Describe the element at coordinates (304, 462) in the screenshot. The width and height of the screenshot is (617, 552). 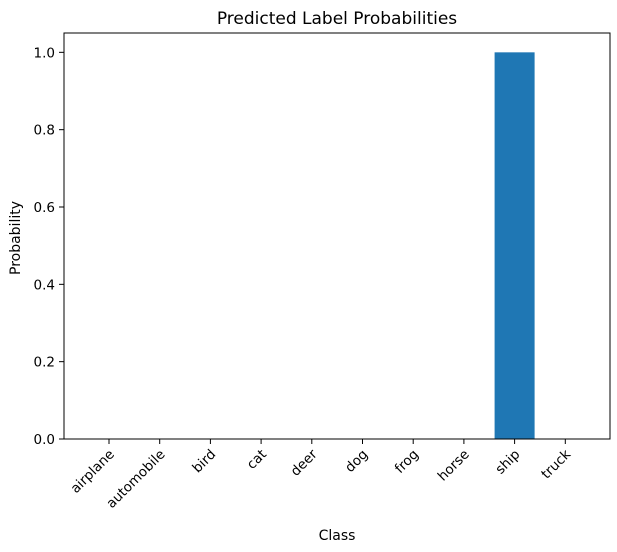
I see `x-tick-label-deer: deer` at that location.